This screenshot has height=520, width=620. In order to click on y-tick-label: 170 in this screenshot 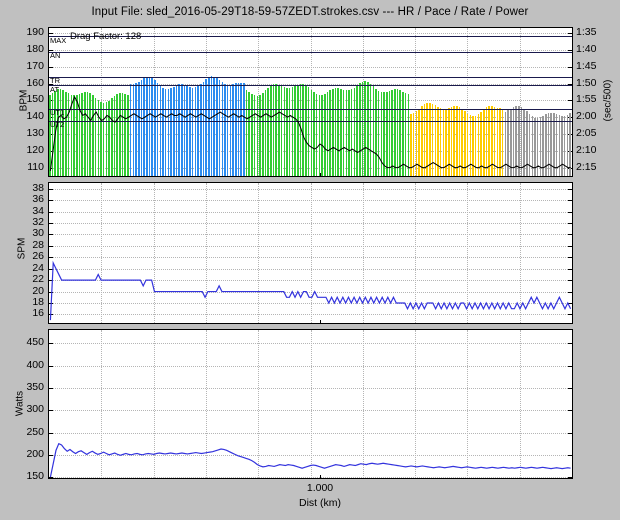, I will do `click(35, 65)`.